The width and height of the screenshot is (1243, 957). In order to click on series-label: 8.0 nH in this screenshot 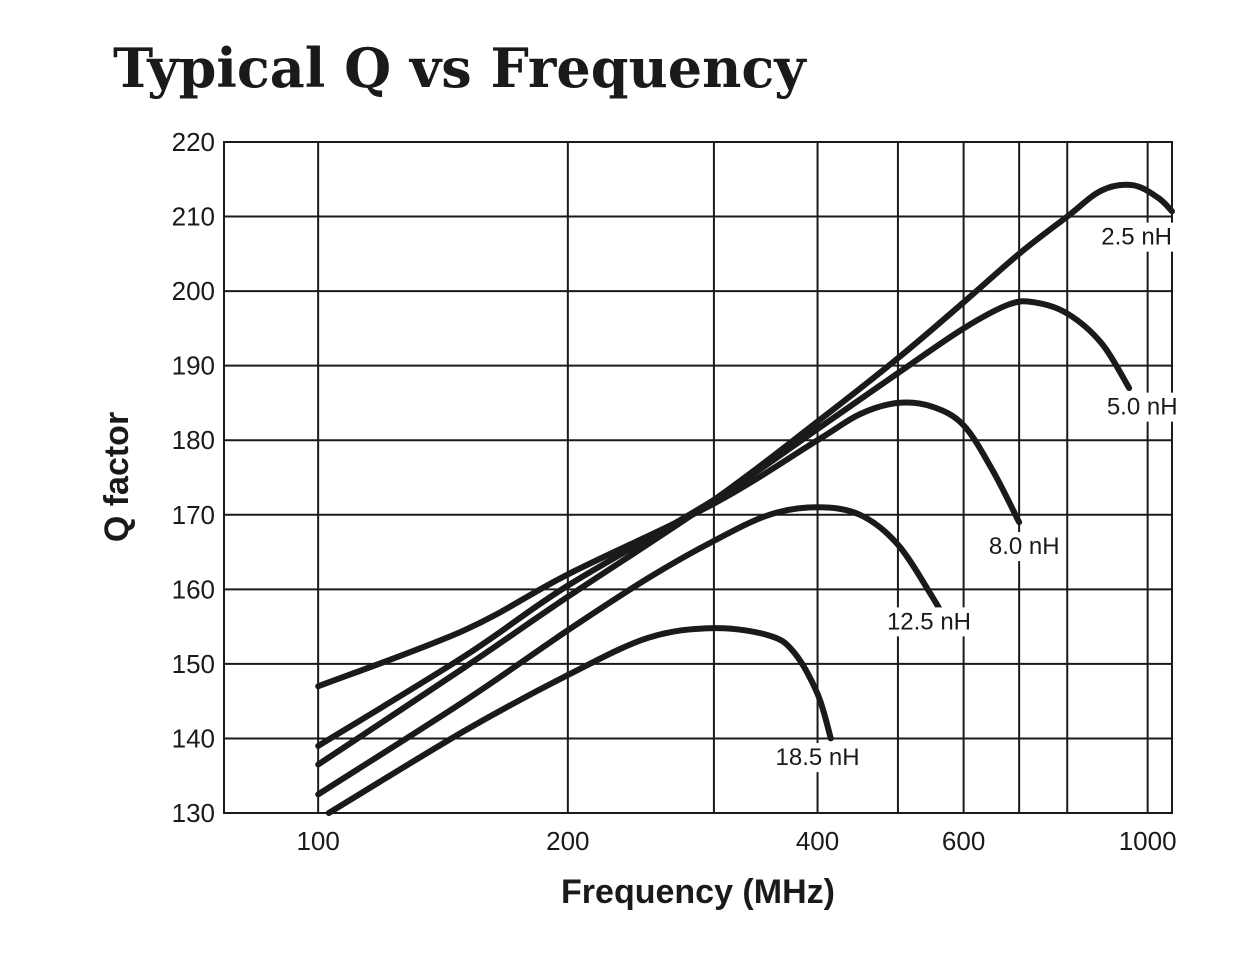, I will do `click(1024, 547)`.